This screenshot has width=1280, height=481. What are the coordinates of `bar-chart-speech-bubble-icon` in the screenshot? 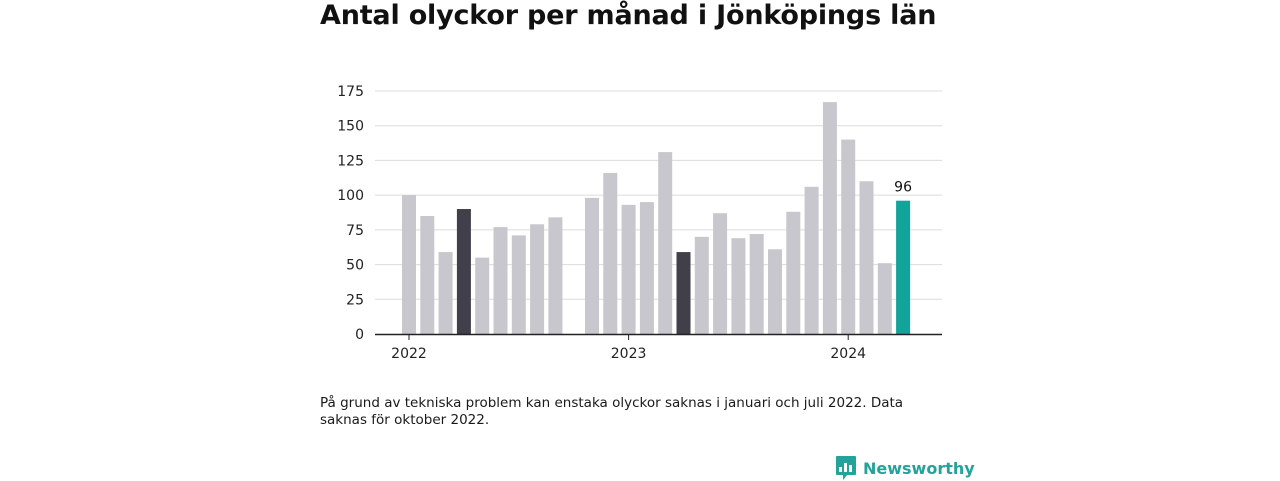 It's located at (846, 468).